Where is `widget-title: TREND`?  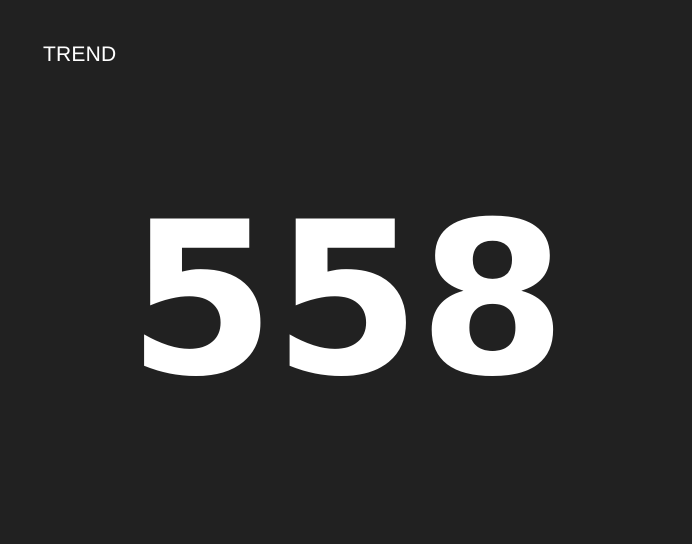 widget-title: TREND is located at coordinates (80, 54).